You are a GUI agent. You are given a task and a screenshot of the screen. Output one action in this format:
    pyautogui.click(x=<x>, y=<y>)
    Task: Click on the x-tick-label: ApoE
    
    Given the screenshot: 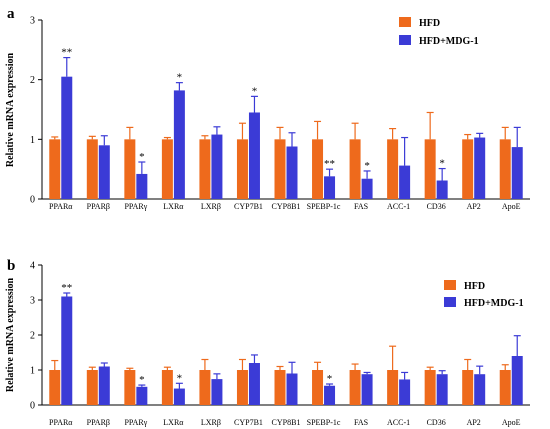 What is the action you would take?
    pyautogui.click(x=511, y=206)
    